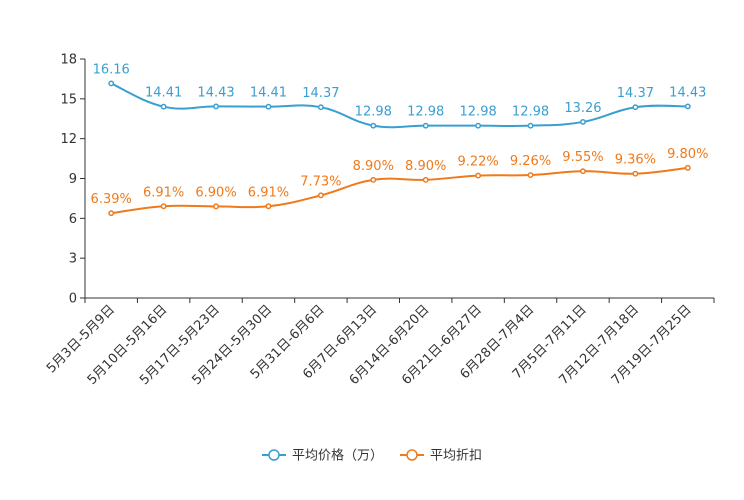  What do you see at coordinates (73, 299) in the screenshot?
I see `y-tick-label: 0` at bounding box center [73, 299].